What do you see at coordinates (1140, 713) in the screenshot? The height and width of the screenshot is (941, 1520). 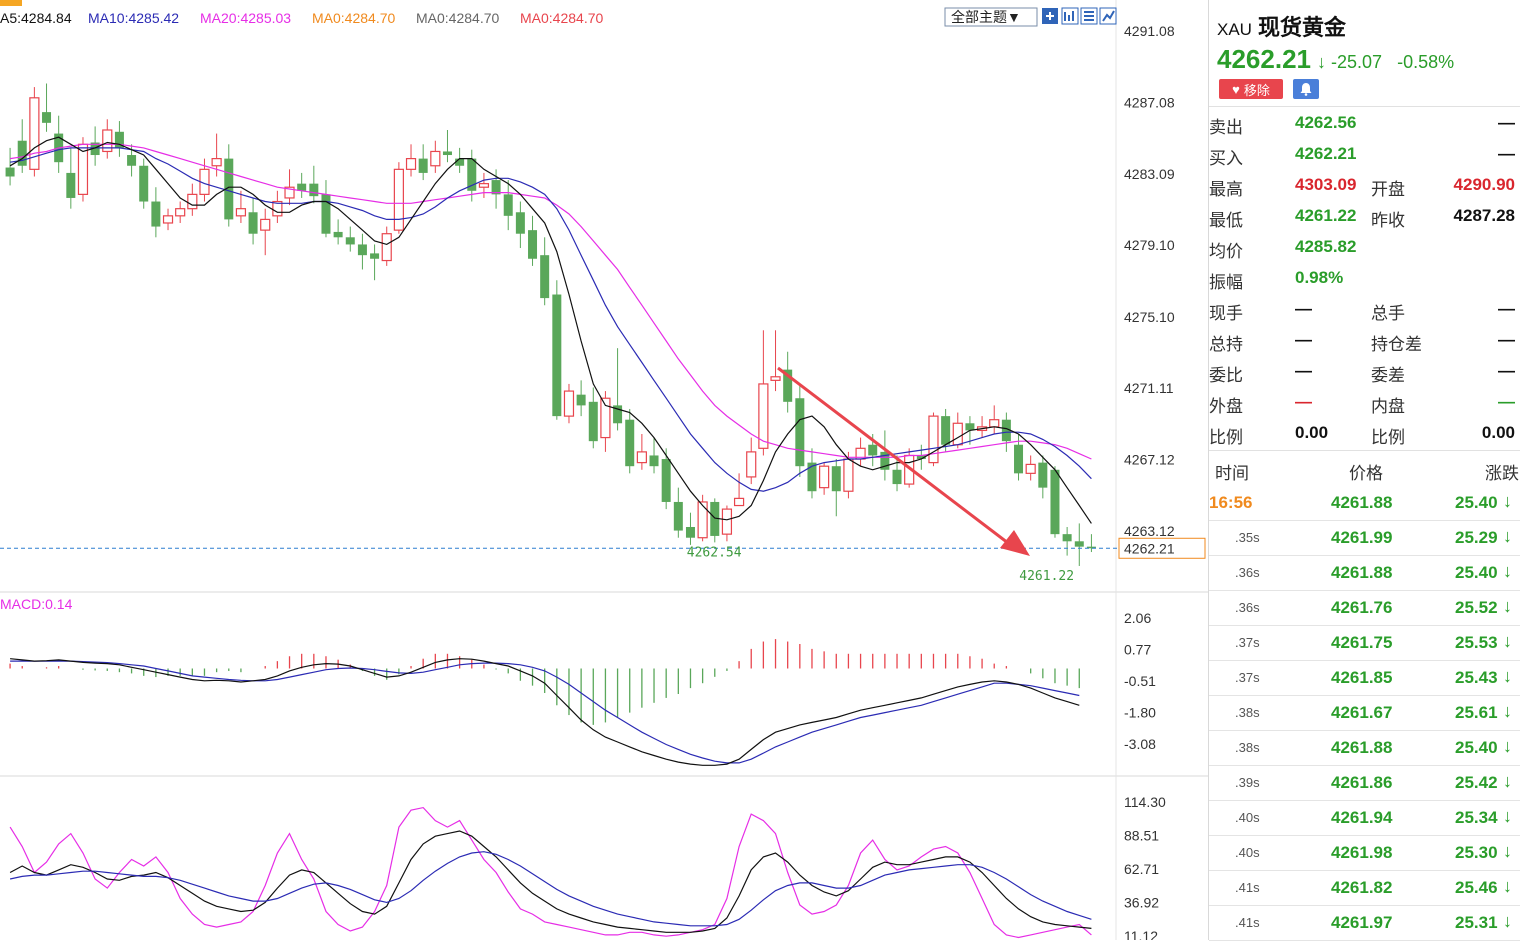 I see `macd-tick: -1.80` at bounding box center [1140, 713].